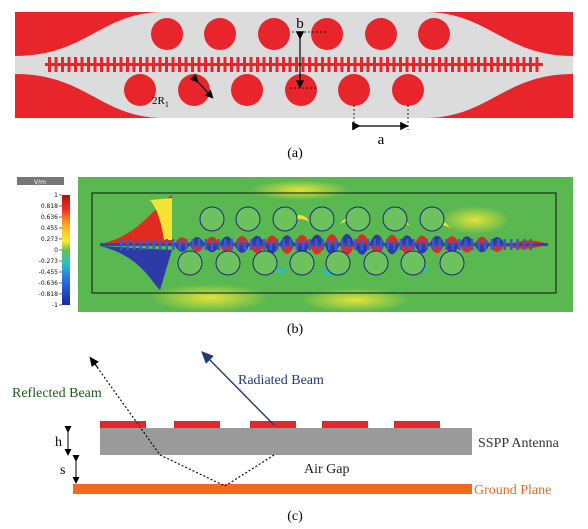 Image resolution: width=588 pixels, height=529 pixels. Describe the element at coordinates (295, 153) in the screenshot. I see `panel-a-caption: (a)` at that location.